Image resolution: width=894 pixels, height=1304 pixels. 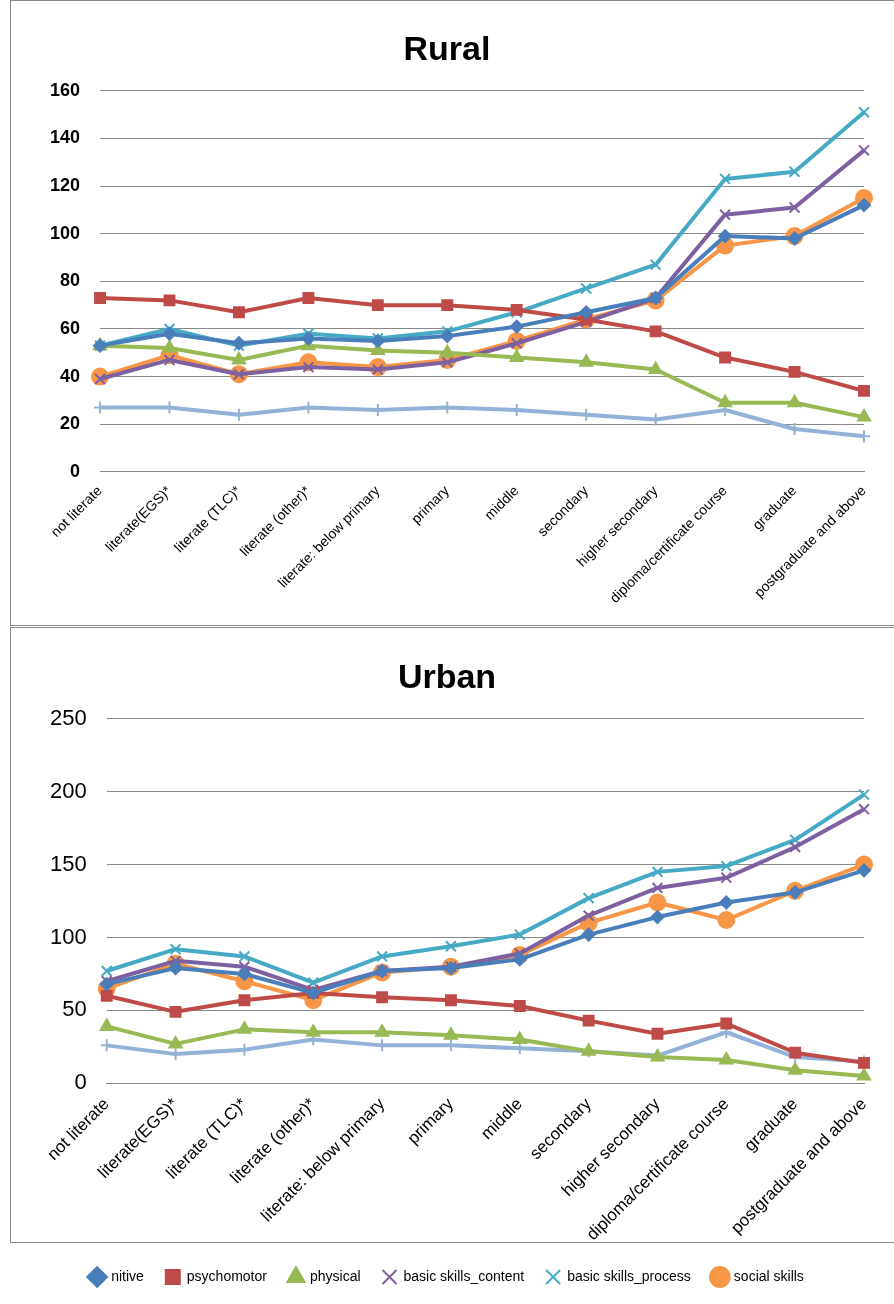 I want to click on chart-title: Rural, so click(x=447, y=47).